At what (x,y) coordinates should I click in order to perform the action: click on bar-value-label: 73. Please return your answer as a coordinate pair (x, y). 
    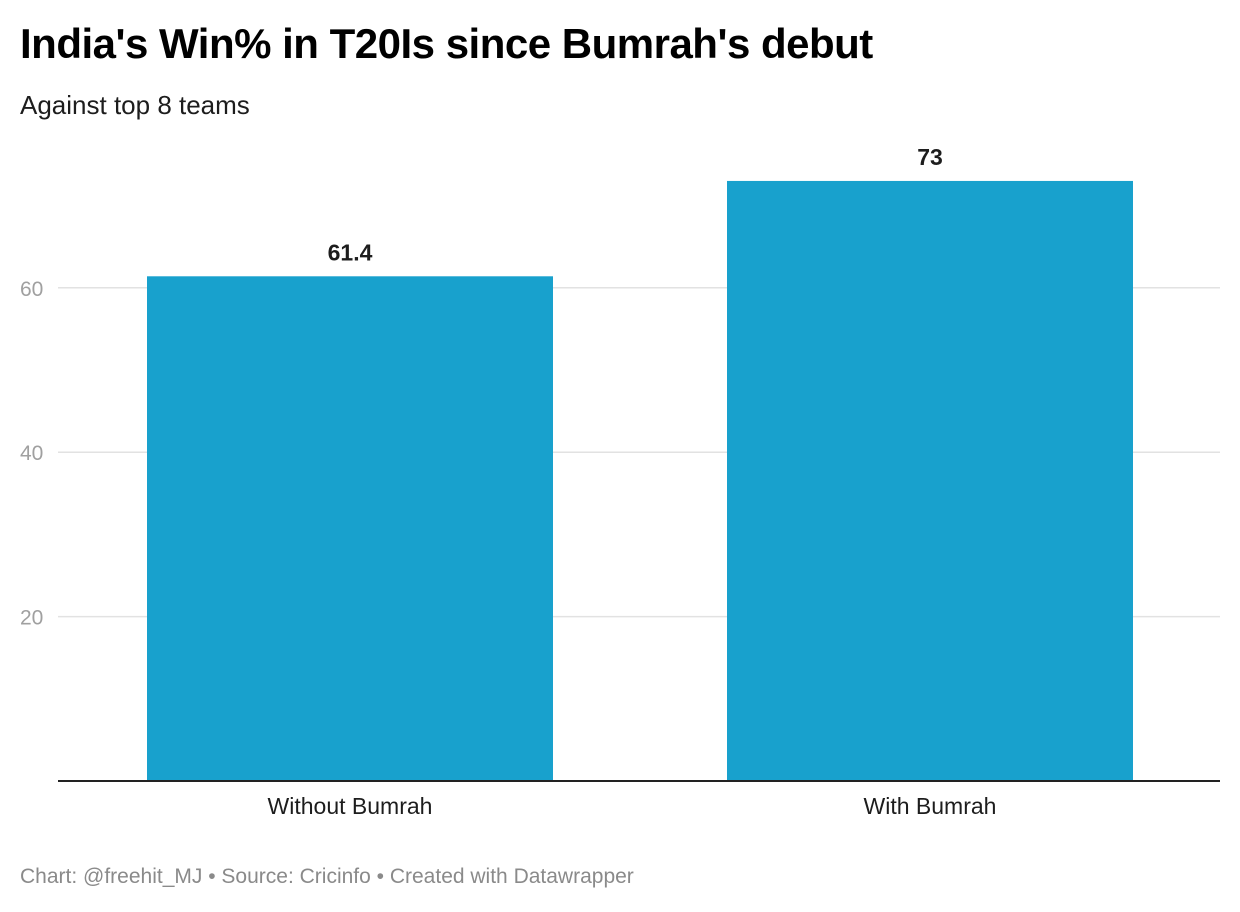
    Looking at the image, I should click on (930, 157).